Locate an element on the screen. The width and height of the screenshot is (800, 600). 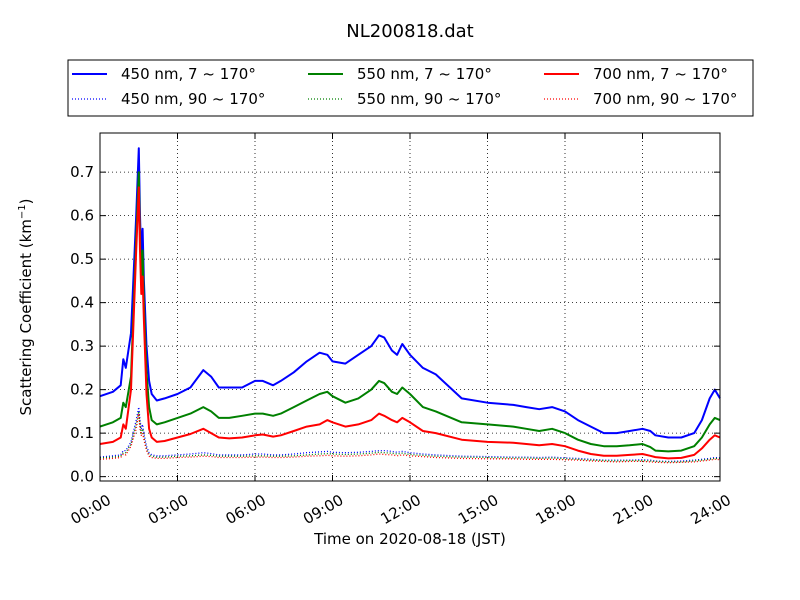
y-tick-label: 0.3 is located at coordinates (82, 346).